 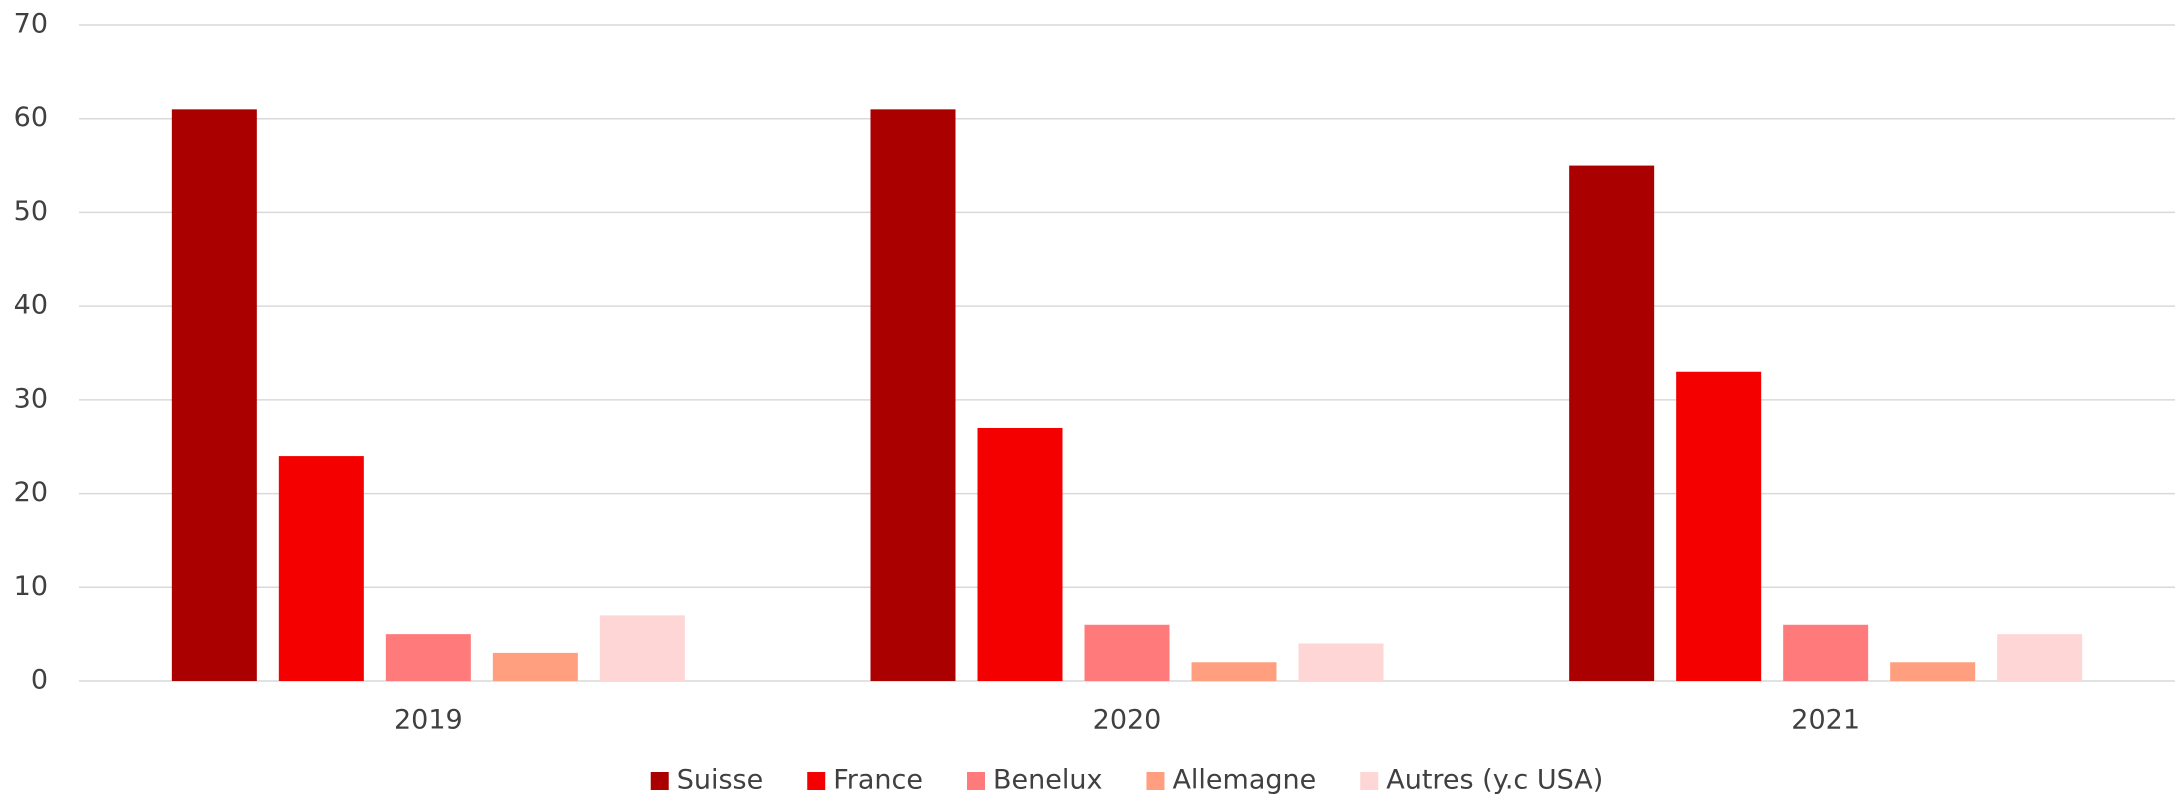 I want to click on y-tick-label: 10, so click(x=31, y=586).